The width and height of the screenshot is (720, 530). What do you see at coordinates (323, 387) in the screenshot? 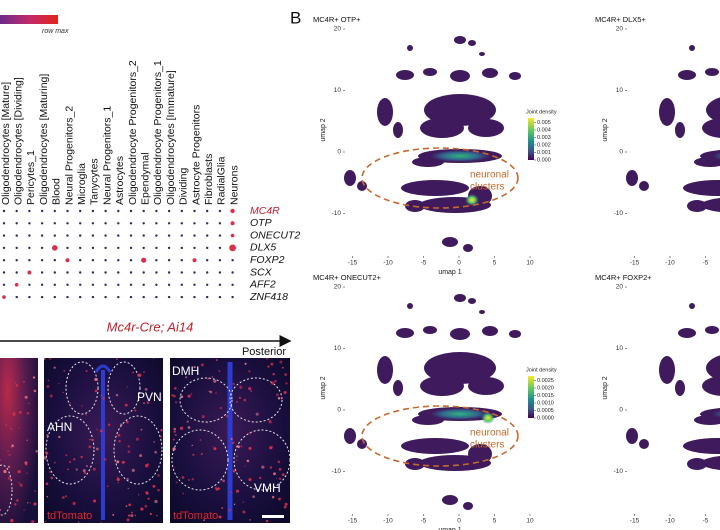
I see `y-axis-label: umap 2` at bounding box center [323, 387].